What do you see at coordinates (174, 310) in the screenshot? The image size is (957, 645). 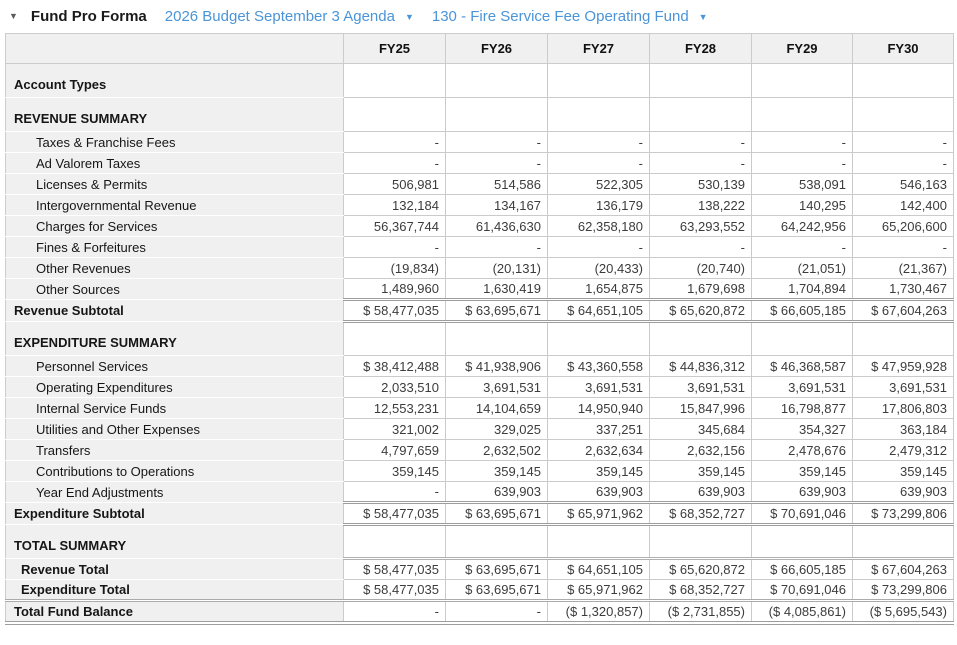 I see `row-label: Revenue Subtotal` at bounding box center [174, 310].